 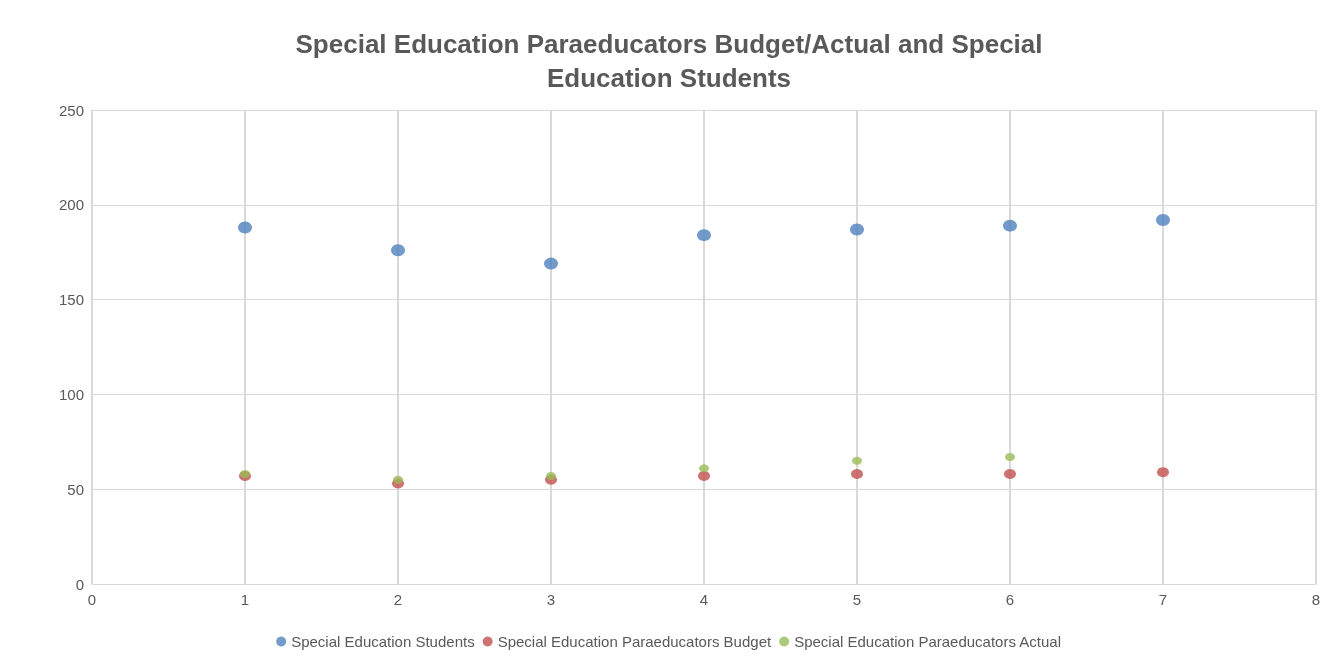 I want to click on x-tick-label: 7, so click(x=1163, y=599).